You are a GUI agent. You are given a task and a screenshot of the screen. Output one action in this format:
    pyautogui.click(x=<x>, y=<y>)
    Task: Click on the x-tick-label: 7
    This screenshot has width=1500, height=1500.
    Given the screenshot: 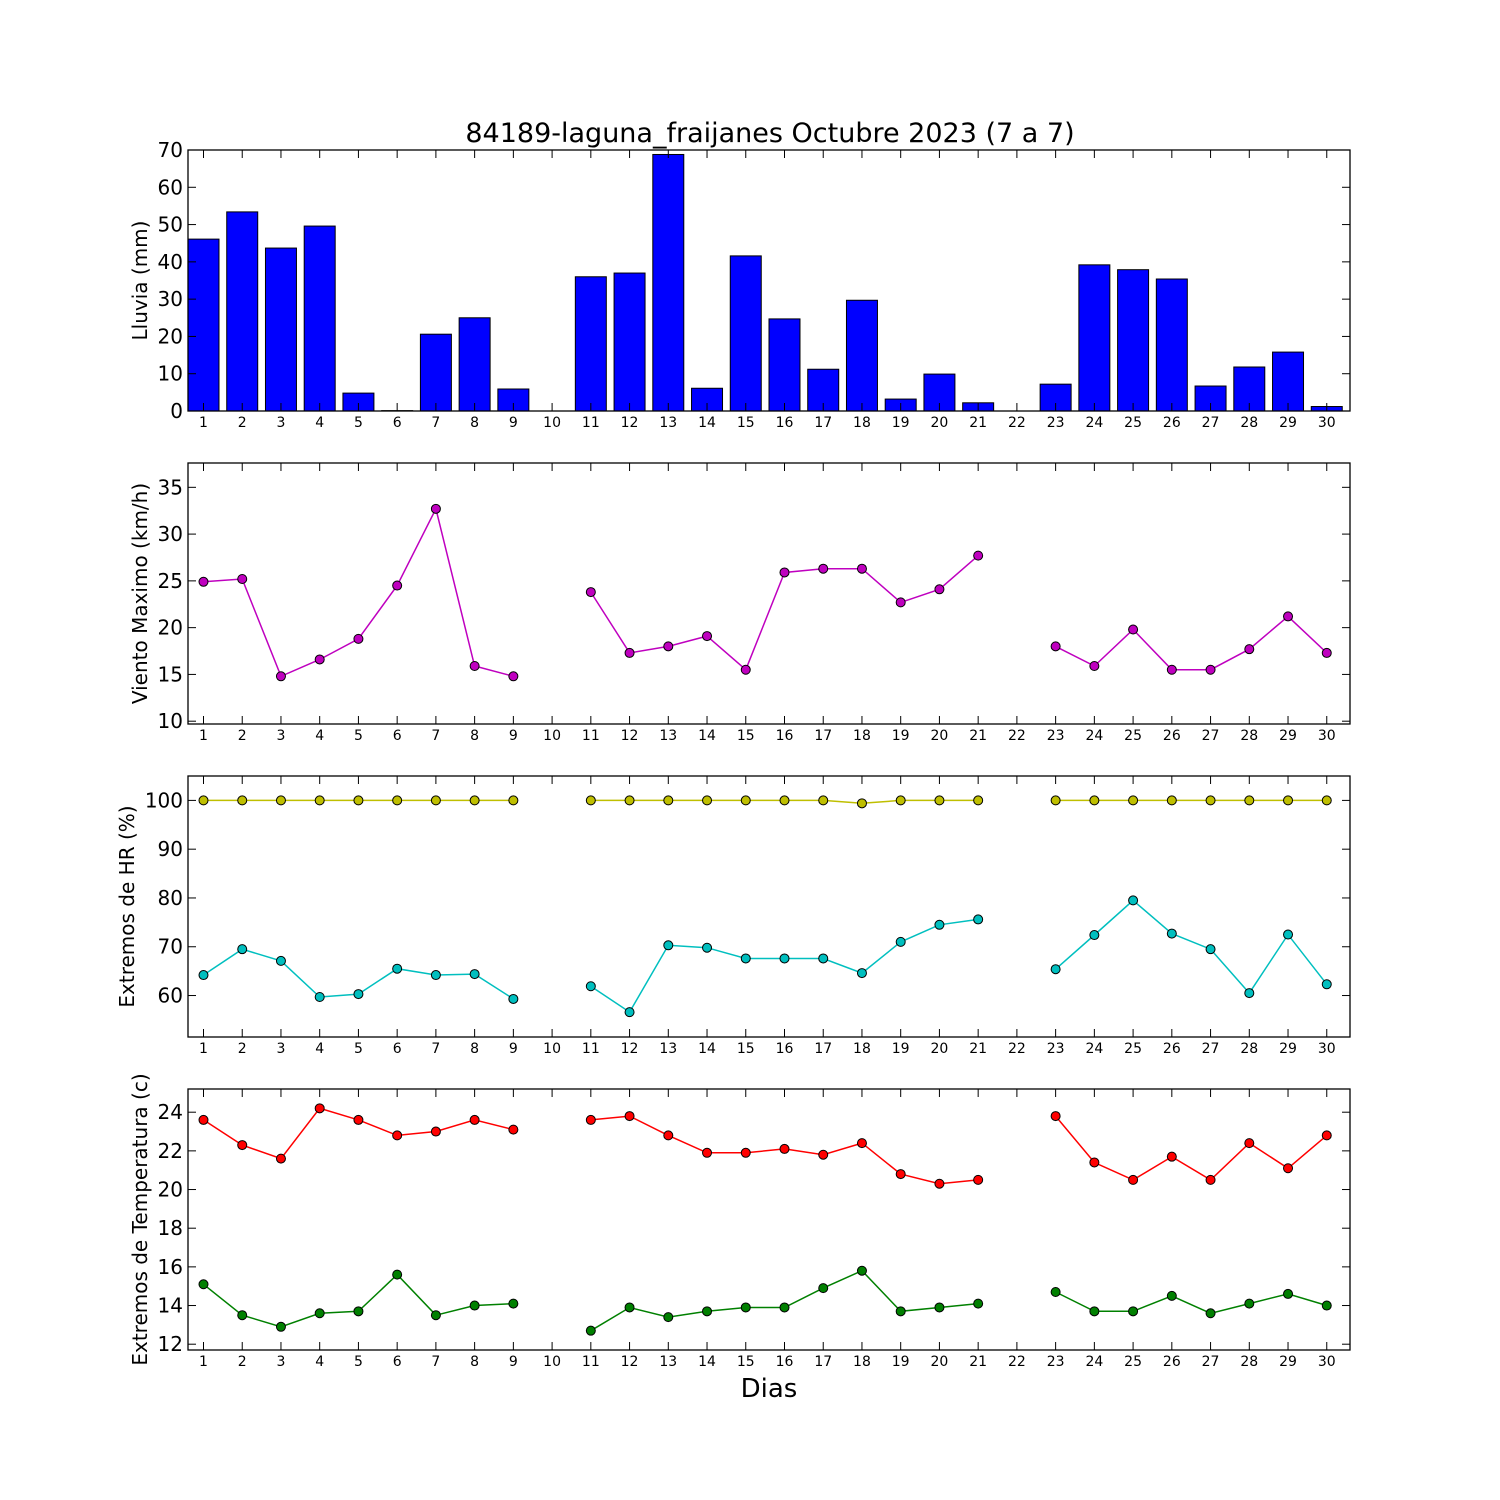 What is the action you would take?
    pyautogui.click(x=435, y=736)
    